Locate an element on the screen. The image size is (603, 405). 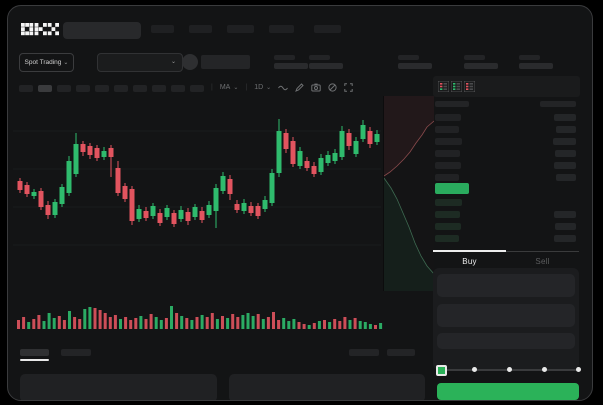
amount-slider is located at coordinates (508, 370).